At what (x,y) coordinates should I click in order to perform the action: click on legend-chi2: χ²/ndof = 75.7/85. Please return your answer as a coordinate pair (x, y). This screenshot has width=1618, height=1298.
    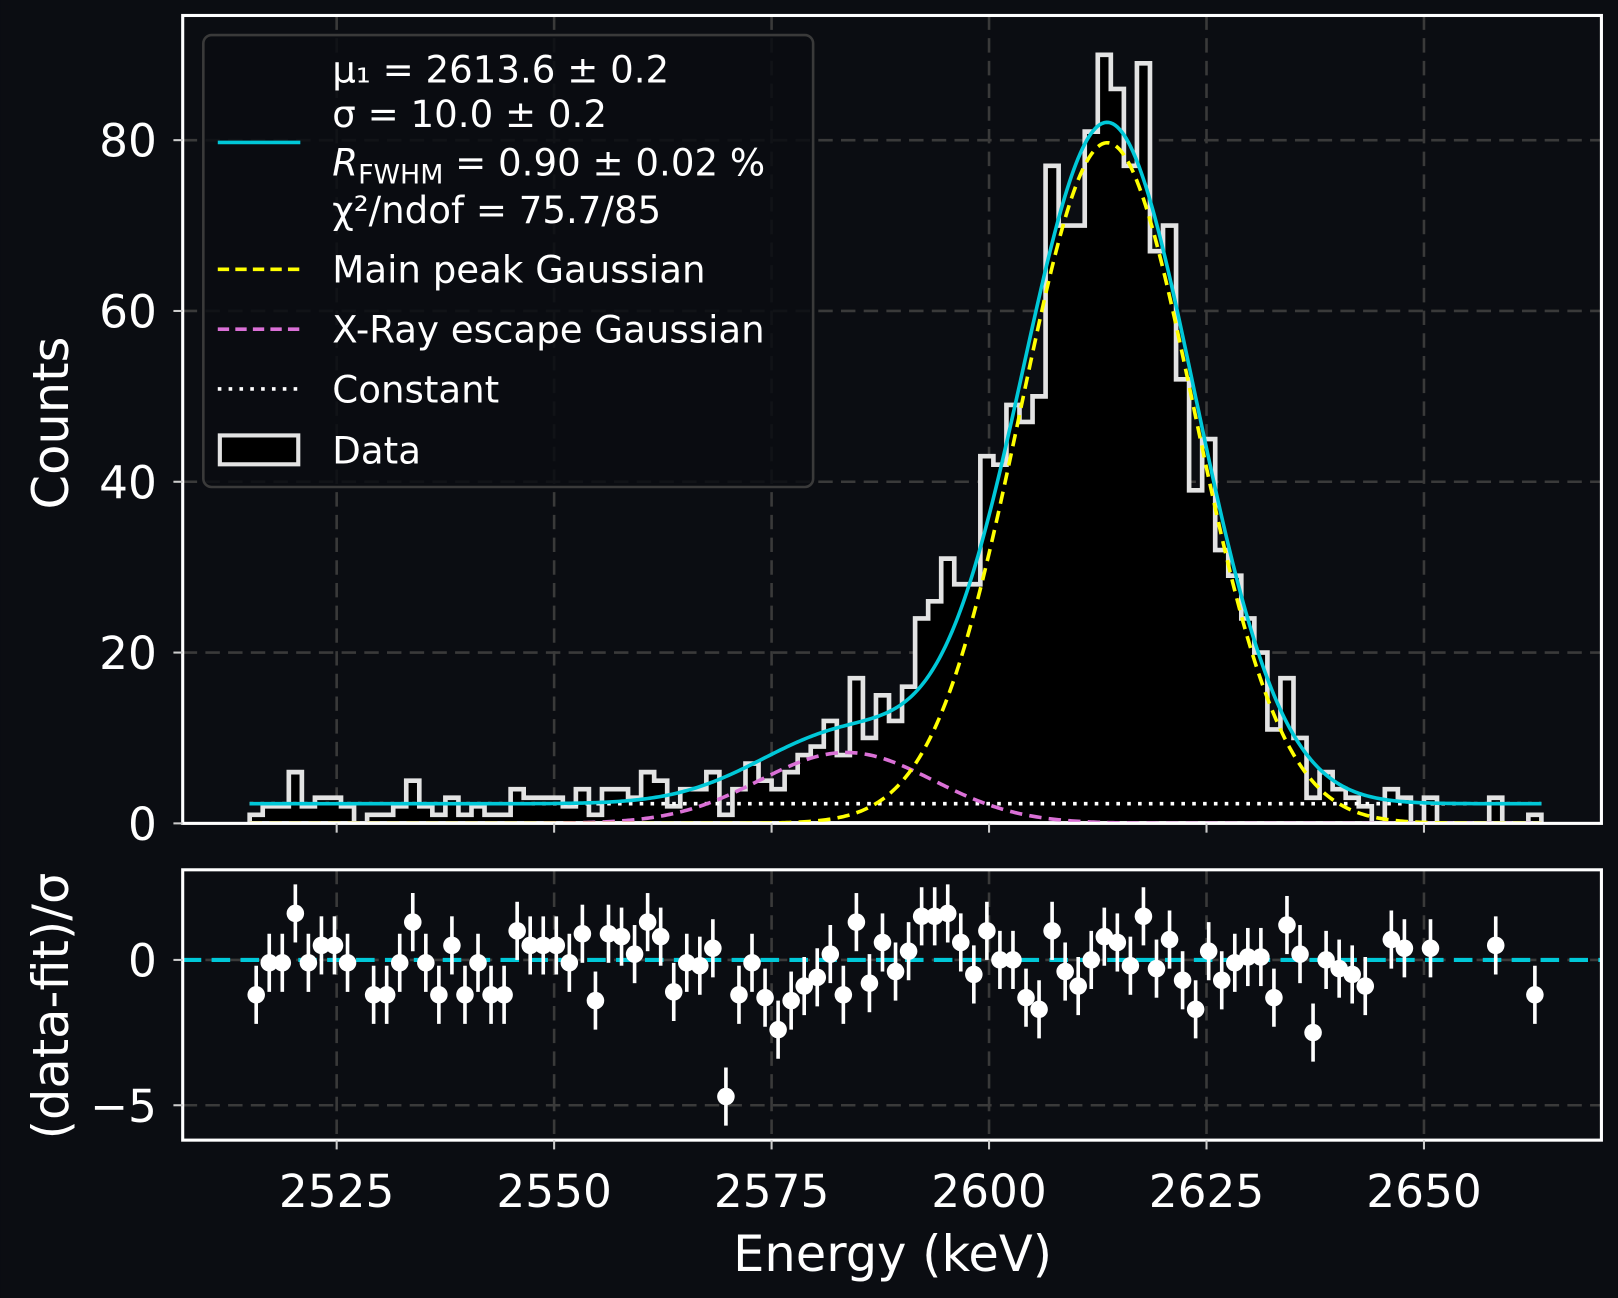
    Looking at the image, I should click on (496, 210).